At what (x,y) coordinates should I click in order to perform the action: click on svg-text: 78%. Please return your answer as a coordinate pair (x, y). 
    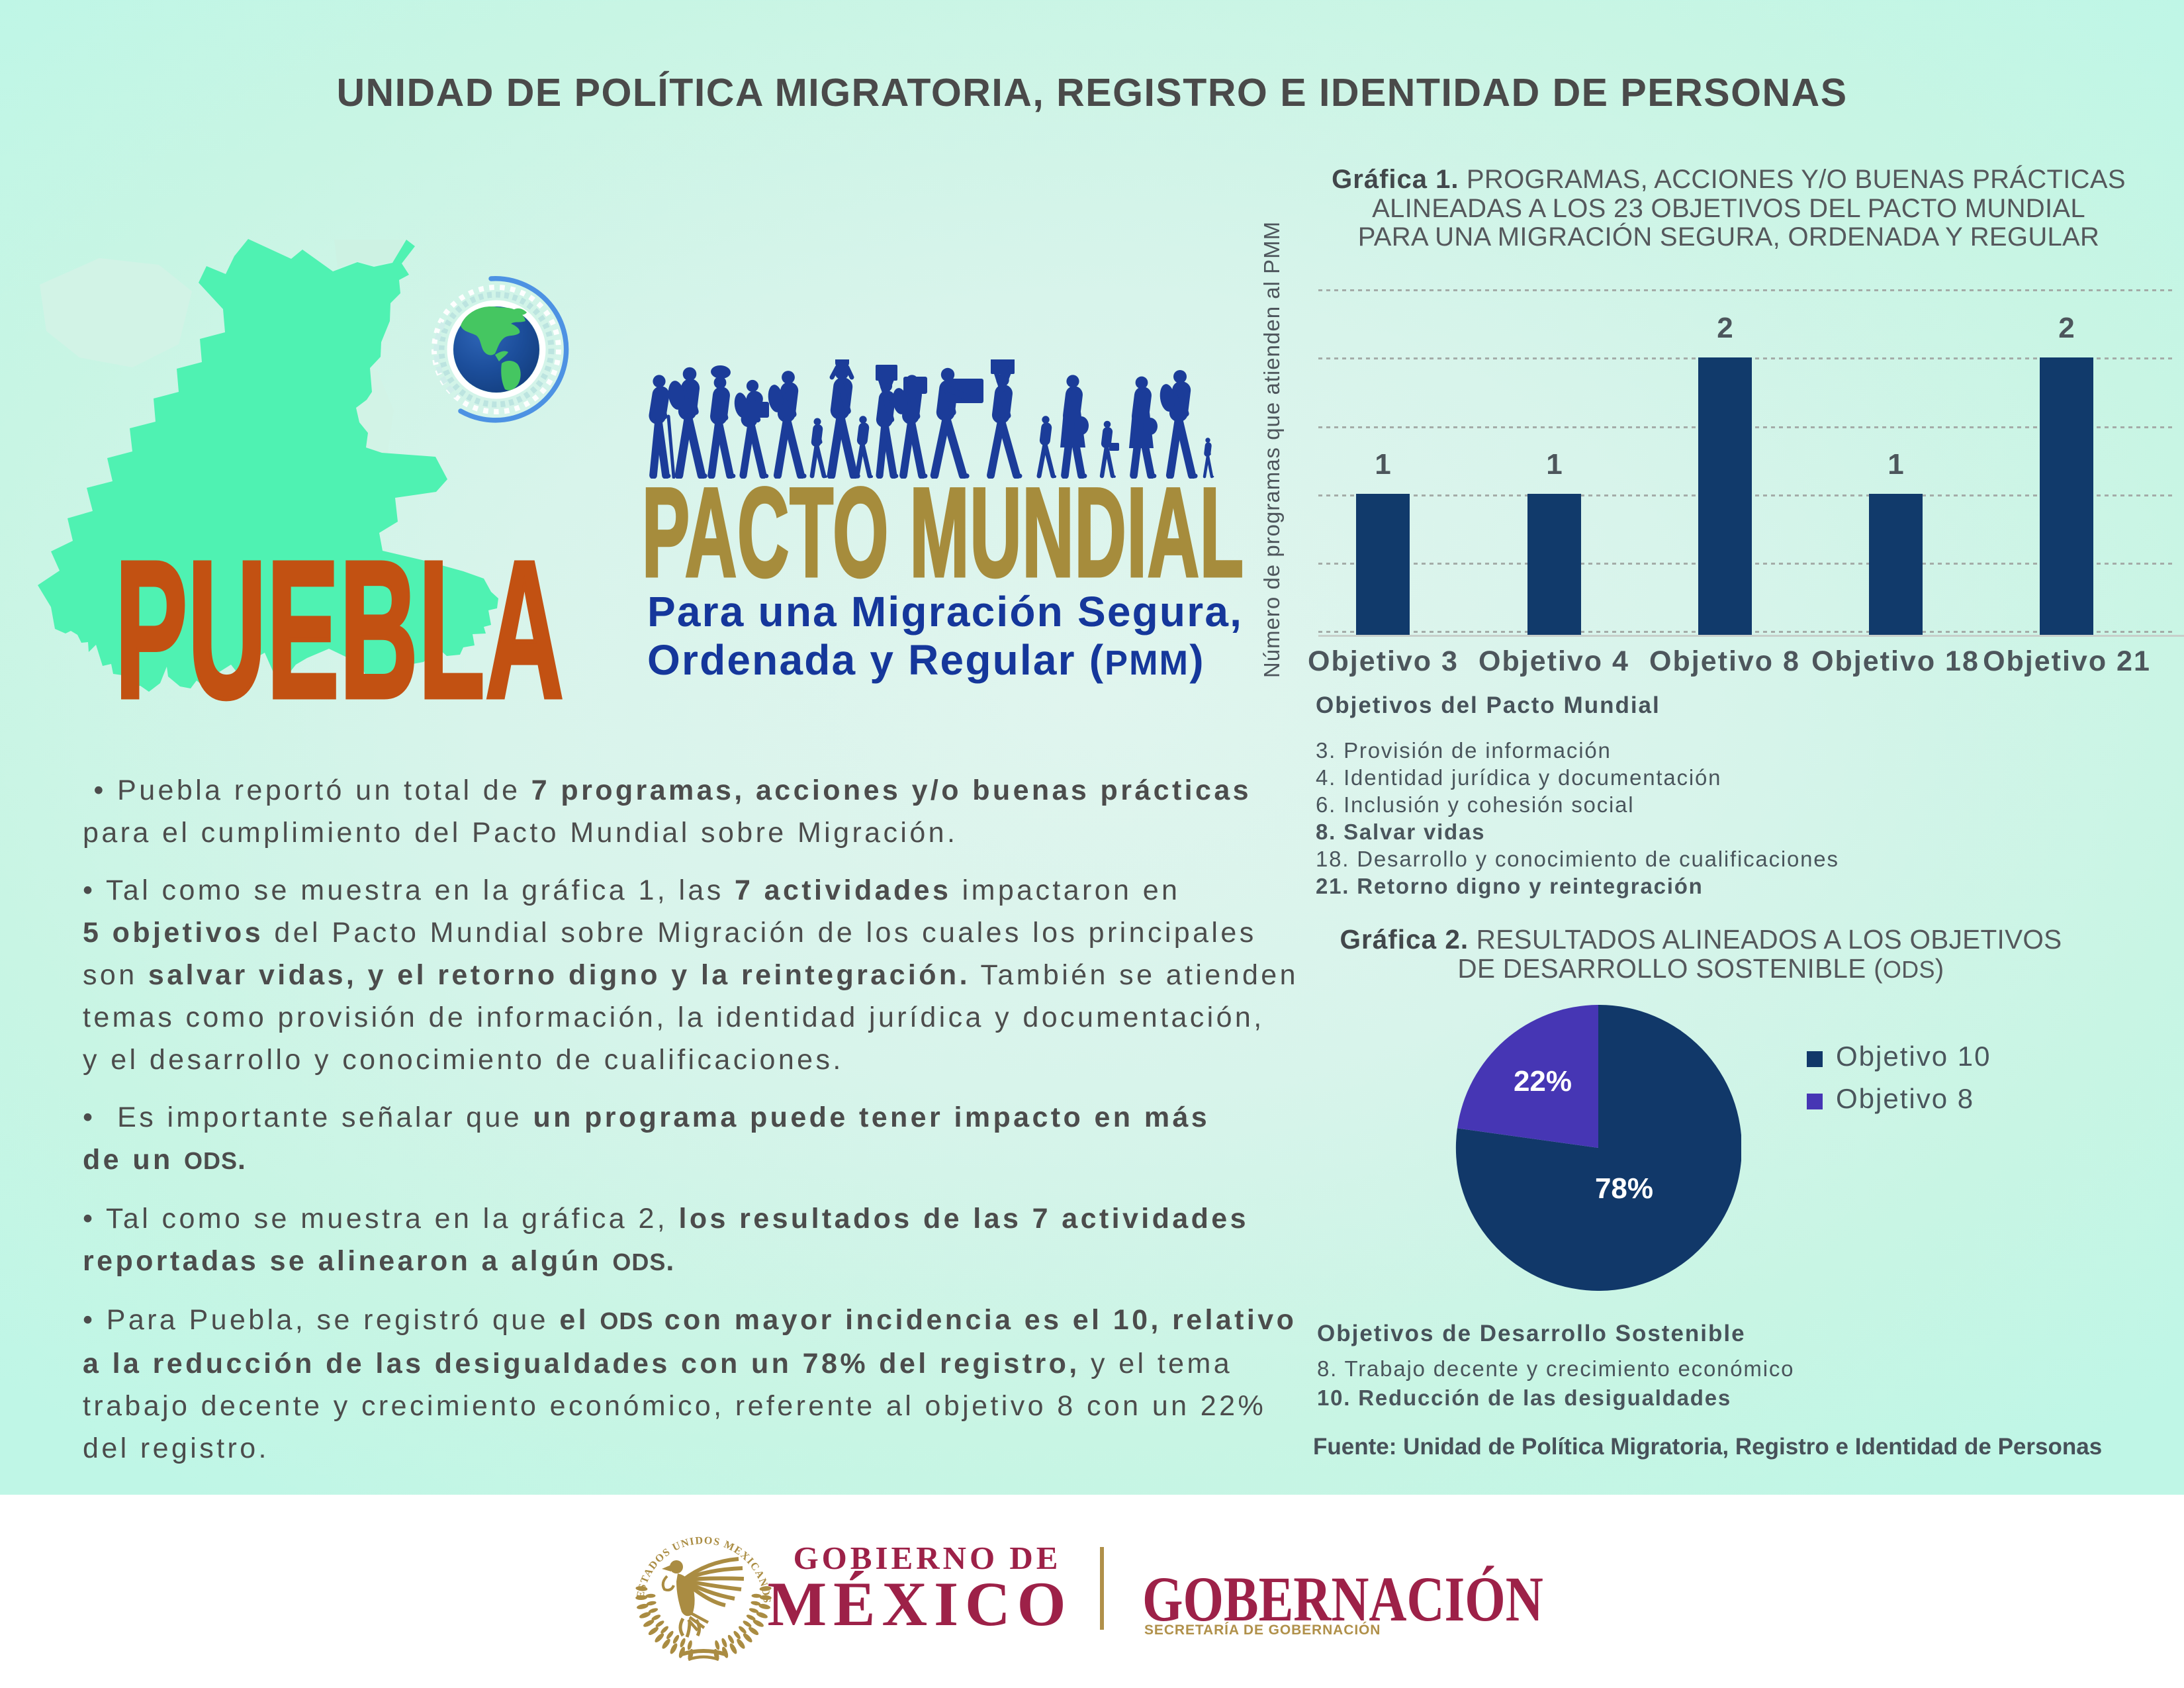
    Looking at the image, I should click on (1624, 1188).